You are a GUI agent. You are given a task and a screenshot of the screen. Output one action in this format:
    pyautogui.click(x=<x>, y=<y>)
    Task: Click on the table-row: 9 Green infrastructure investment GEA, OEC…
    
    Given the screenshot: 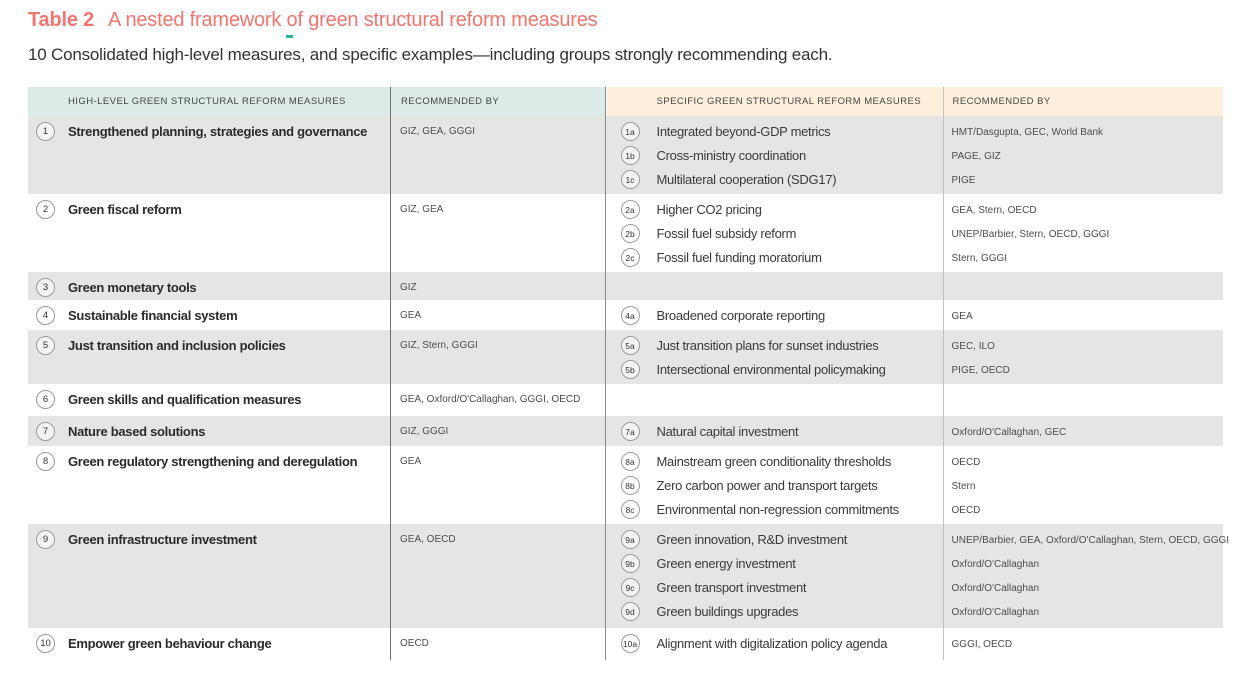 What is the action you would take?
    pyautogui.click(x=628, y=576)
    